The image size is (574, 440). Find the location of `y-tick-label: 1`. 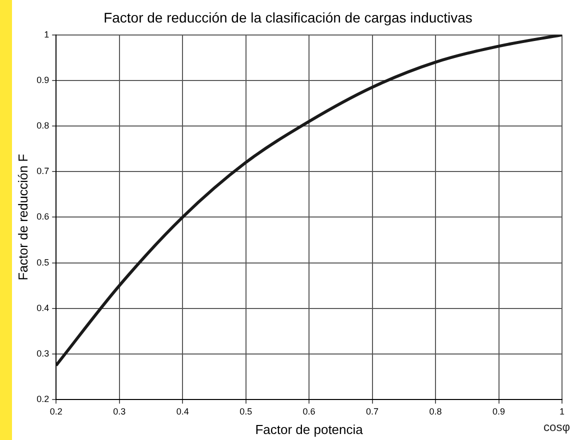

y-tick-label: 1 is located at coordinates (47, 34).